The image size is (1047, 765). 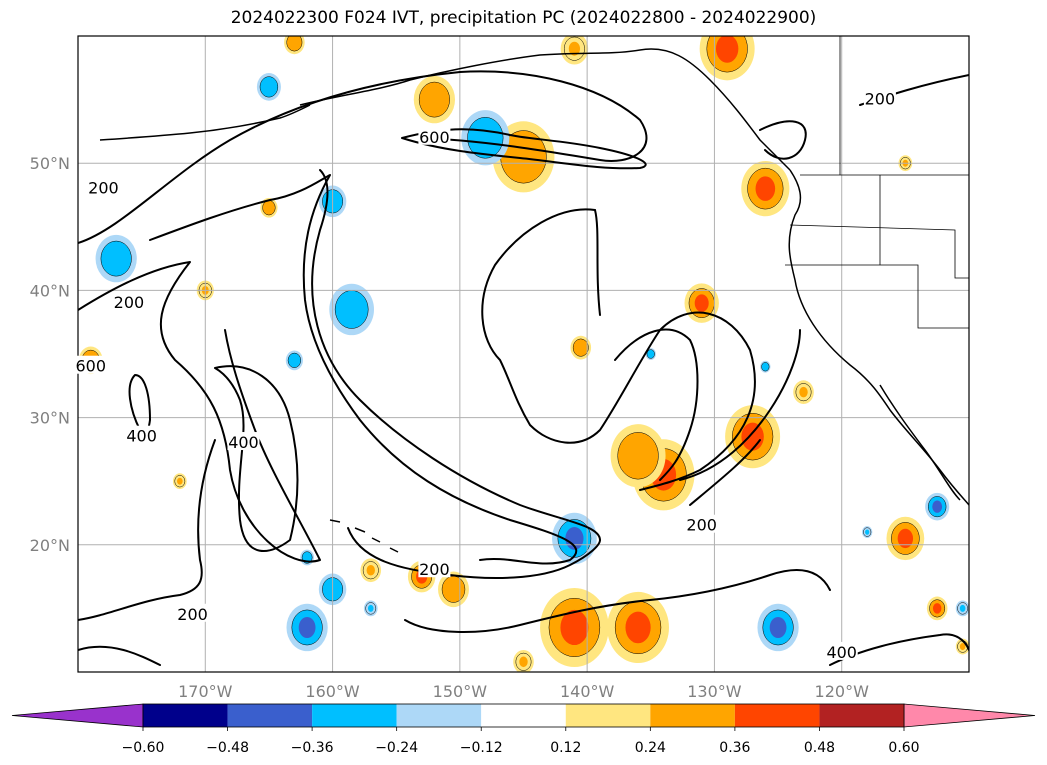 What do you see at coordinates (903, 748) in the screenshot?
I see `colorbar-tick-label: 0.60` at bounding box center [903, 748].